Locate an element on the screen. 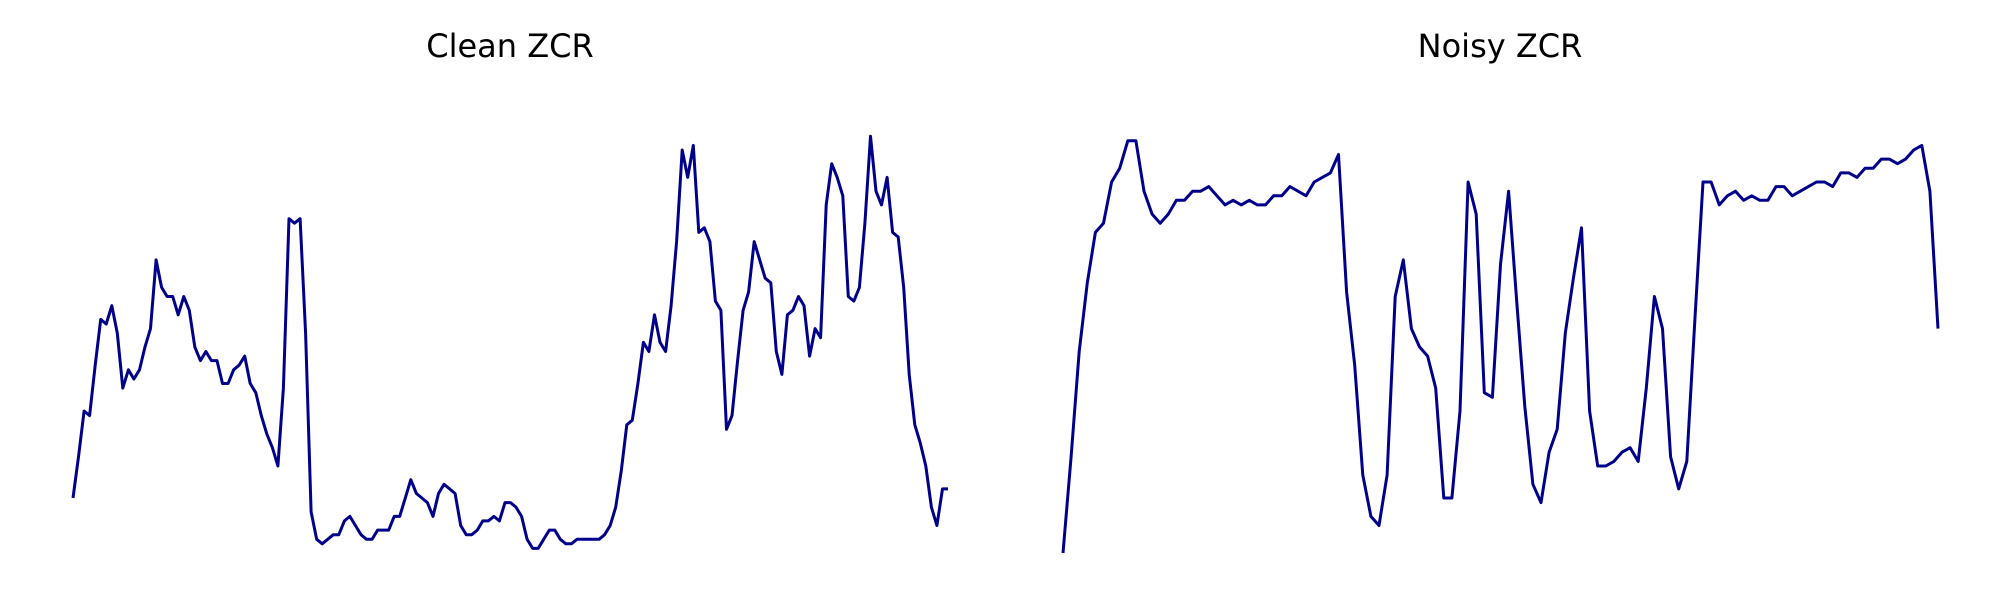 This screenshot has width=2000, height=600. clean-zcr-title: Clean ZCR is located at coordinates (509, 46).